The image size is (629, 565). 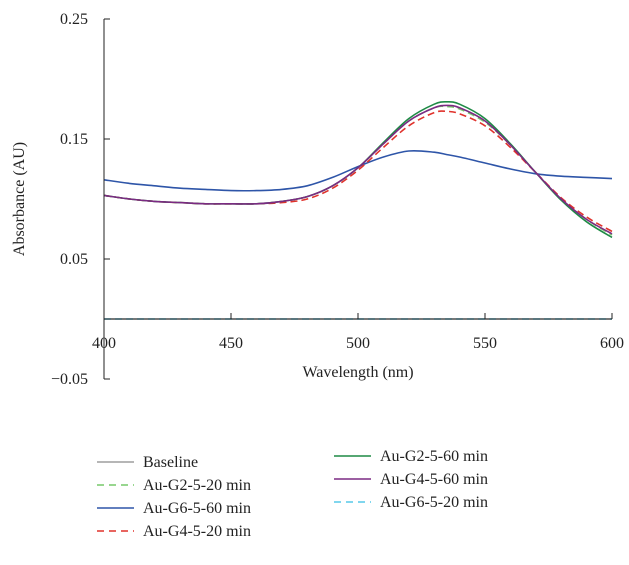 What do you see at coordinates (170, 462) in the screenshot?
I see `legend-label-baseline: Baseline` at bounding box center [170, 462].